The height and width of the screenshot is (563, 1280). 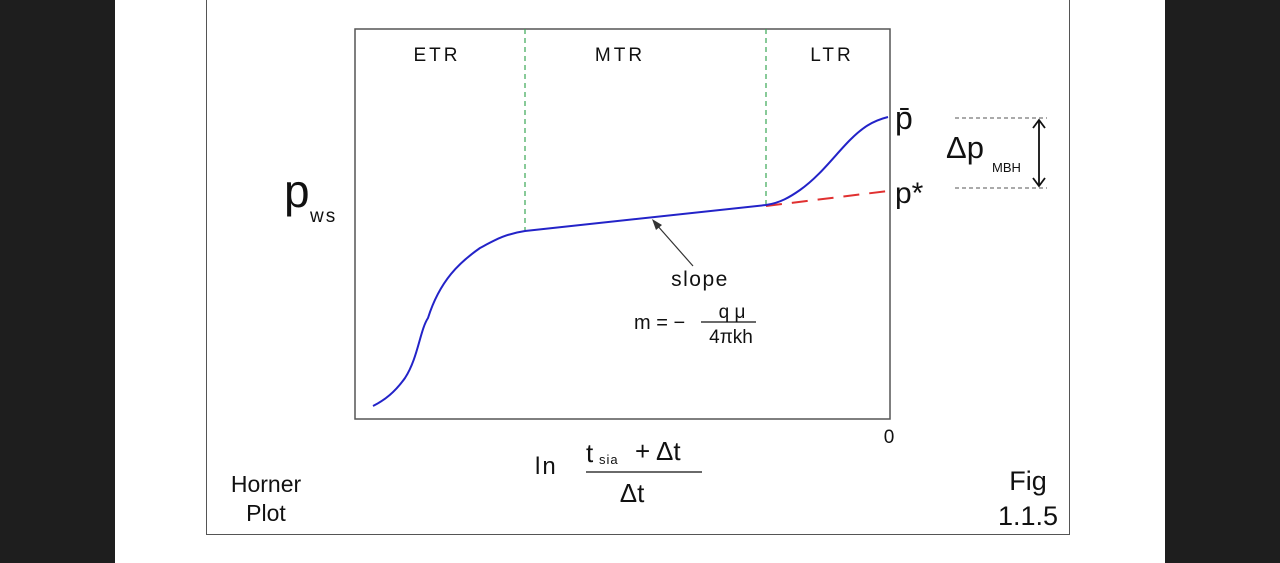 I want to click on y-axis-label: p, so click(x=297, y=191).